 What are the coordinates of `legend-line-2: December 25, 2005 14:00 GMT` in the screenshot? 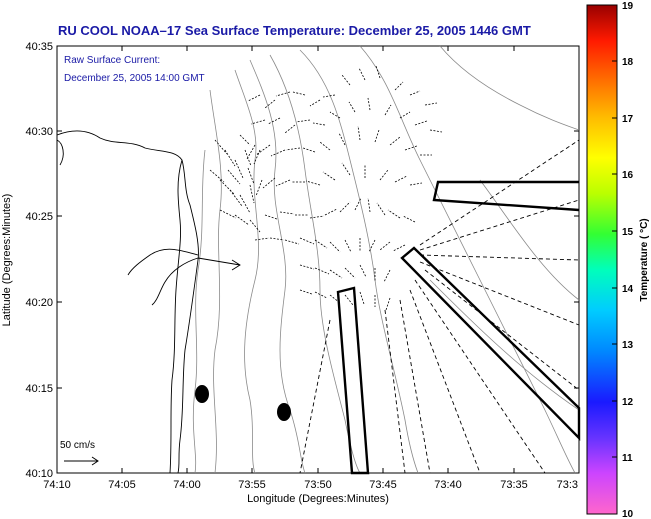 It's located at (134, 78).